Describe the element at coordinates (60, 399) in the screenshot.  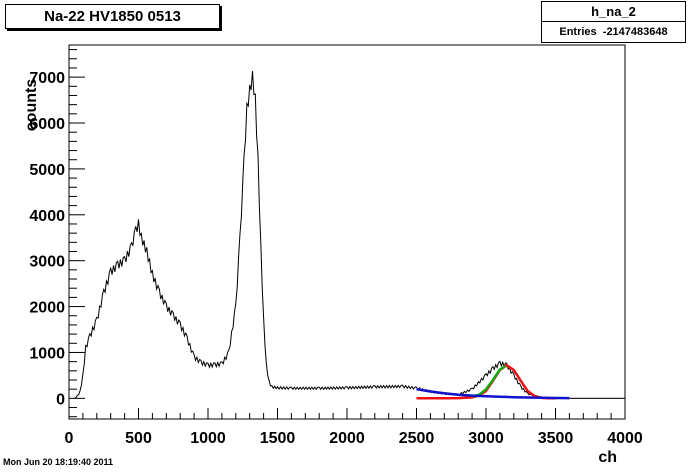
I see `y-tick-label: 0` at that location.